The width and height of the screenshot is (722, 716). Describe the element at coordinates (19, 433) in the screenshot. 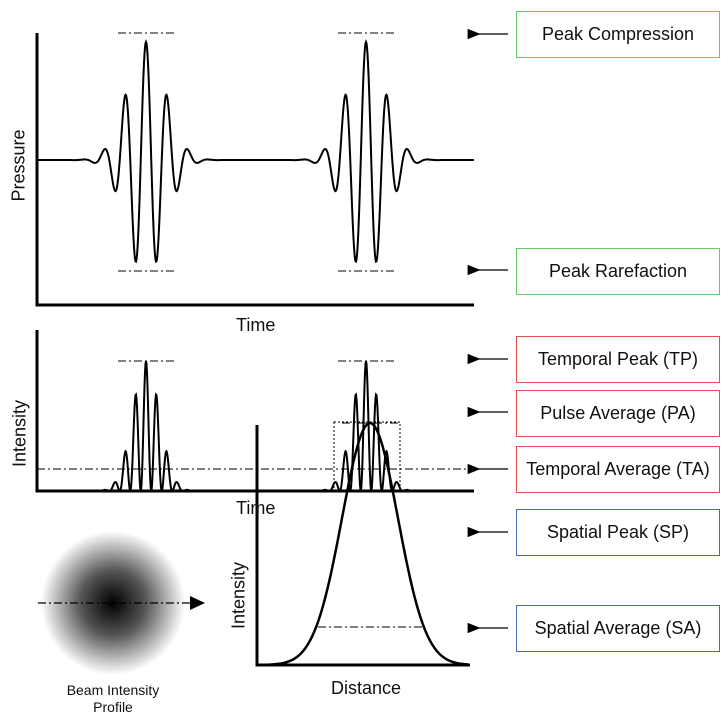

I see `intensity-y-label: Intensity` at that location.